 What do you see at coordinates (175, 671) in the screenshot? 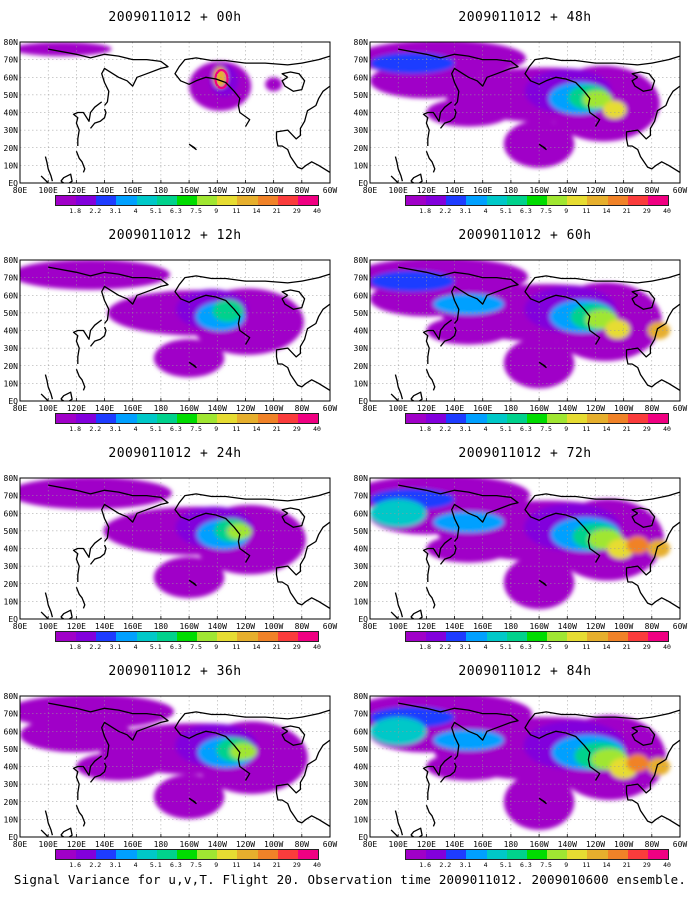
I see `panel-title: 2009011012 + 36h` at bounding box center [175, 671].